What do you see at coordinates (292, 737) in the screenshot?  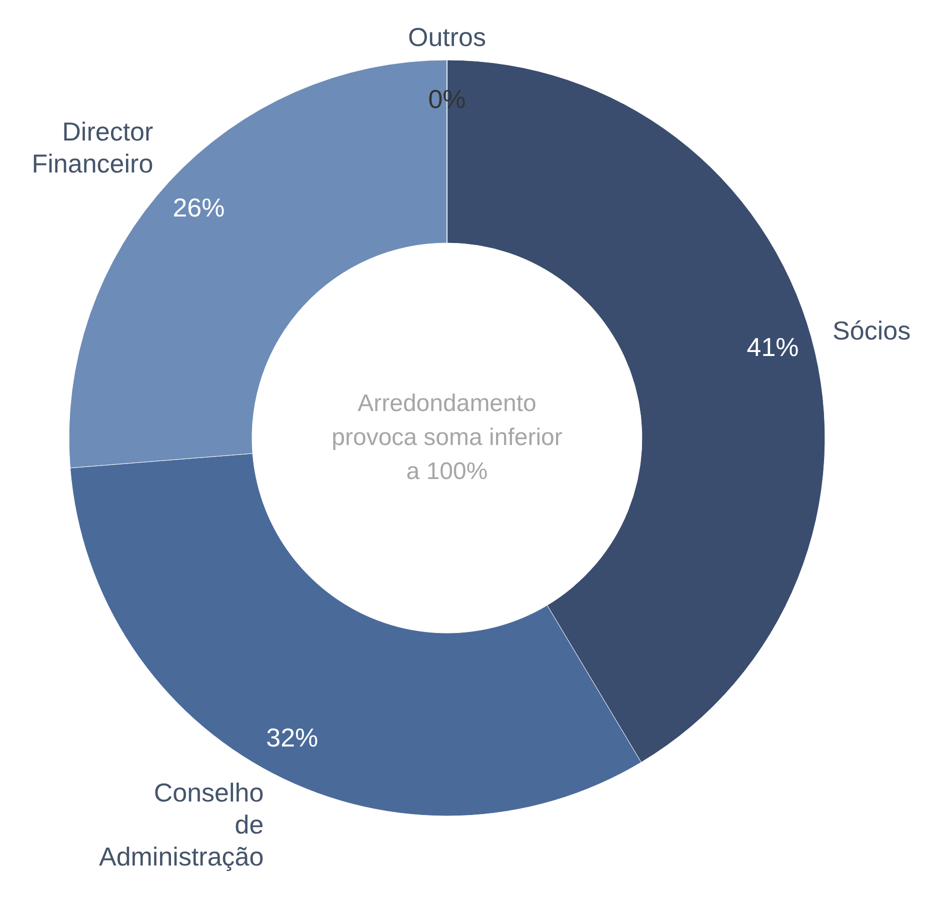 I see `data-label: 32%` at bounding box center [292, 737].